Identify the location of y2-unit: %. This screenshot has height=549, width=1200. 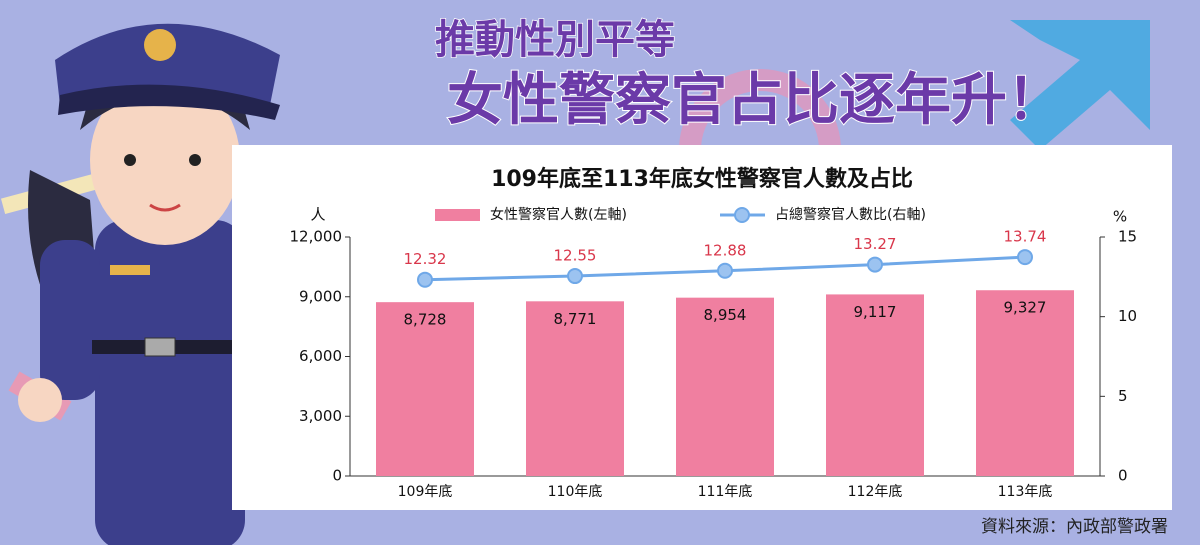
(1120, 217).